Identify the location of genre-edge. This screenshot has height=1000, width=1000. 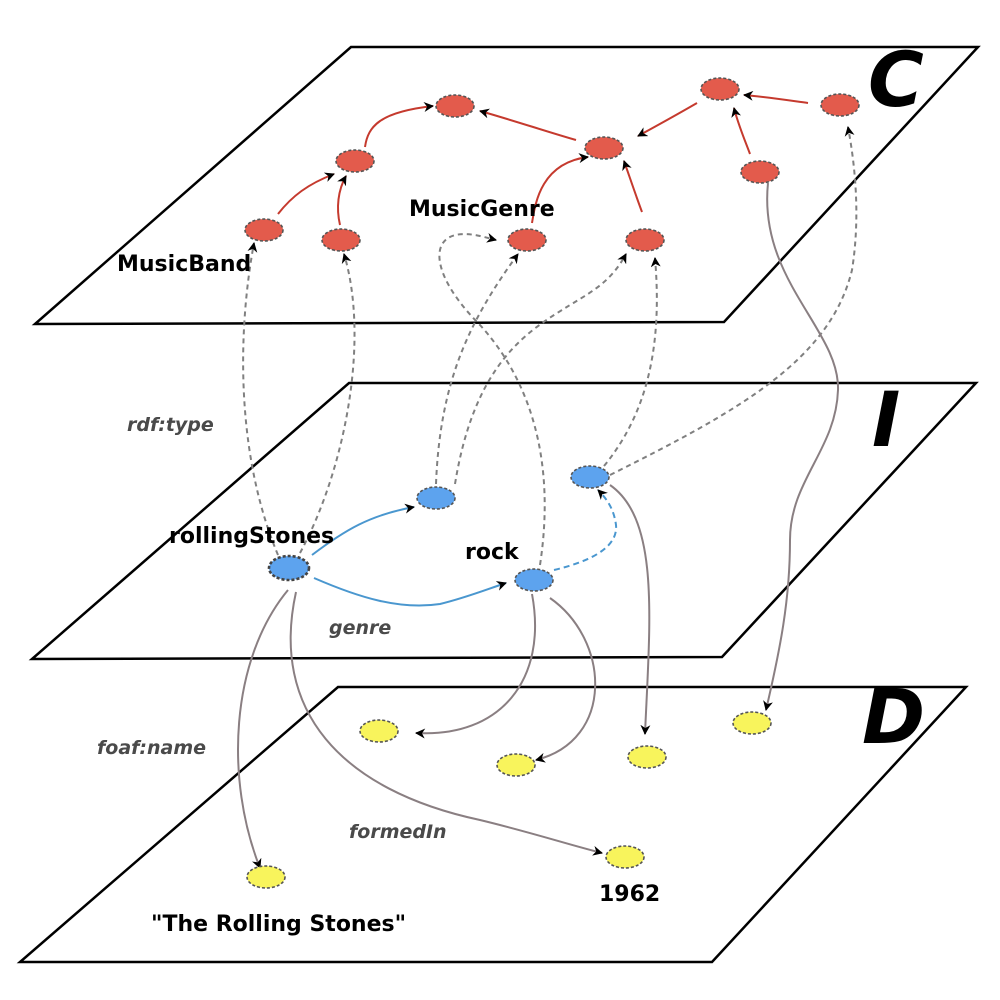
(410, 592).